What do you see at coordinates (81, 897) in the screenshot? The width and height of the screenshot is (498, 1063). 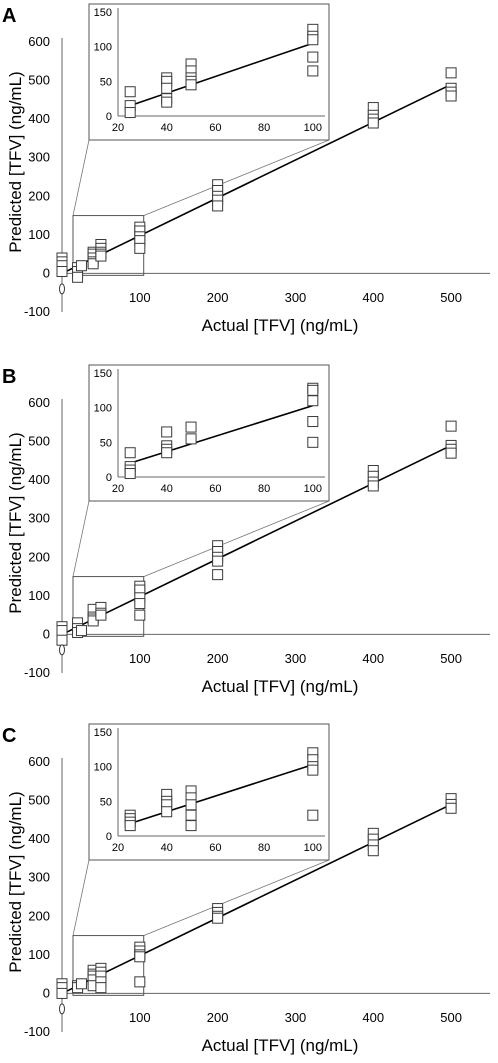 I see `zoom-connector-line` at bounding box center [81, 897].